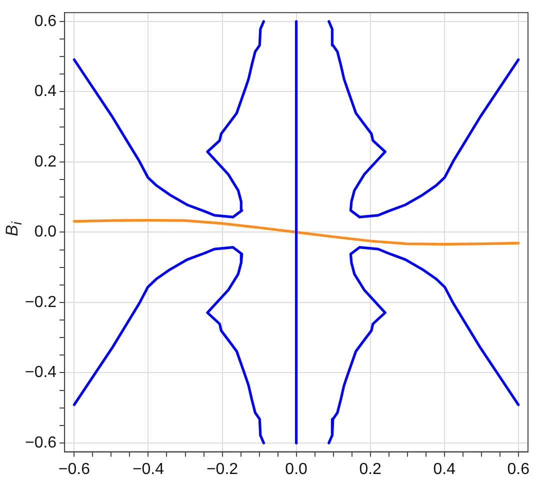  I want to click on x-tick-label: 0.4, so click(444, 469).